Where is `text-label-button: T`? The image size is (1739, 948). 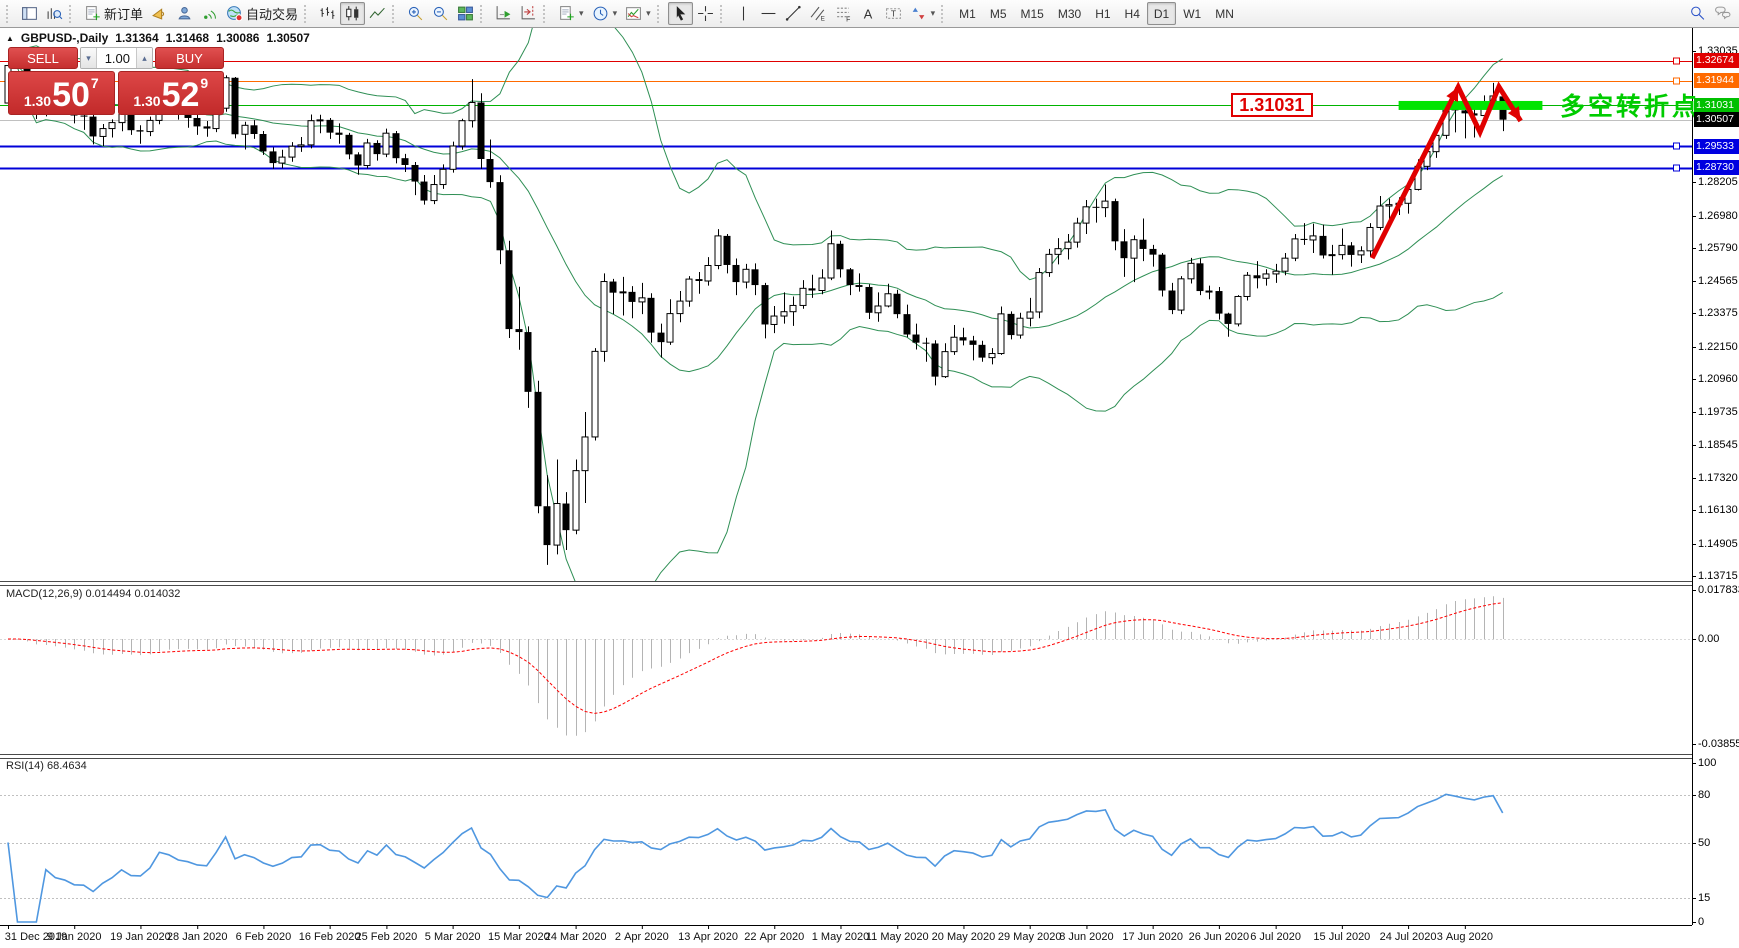 text-label-button: T is located at coordinates (893, 13).